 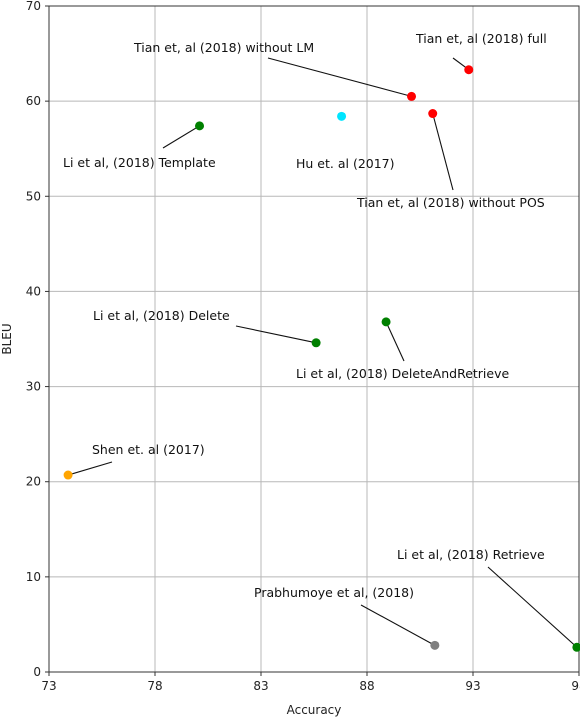 I want to click on x-axis-label: Accuracy, so click(x=314, y=710).